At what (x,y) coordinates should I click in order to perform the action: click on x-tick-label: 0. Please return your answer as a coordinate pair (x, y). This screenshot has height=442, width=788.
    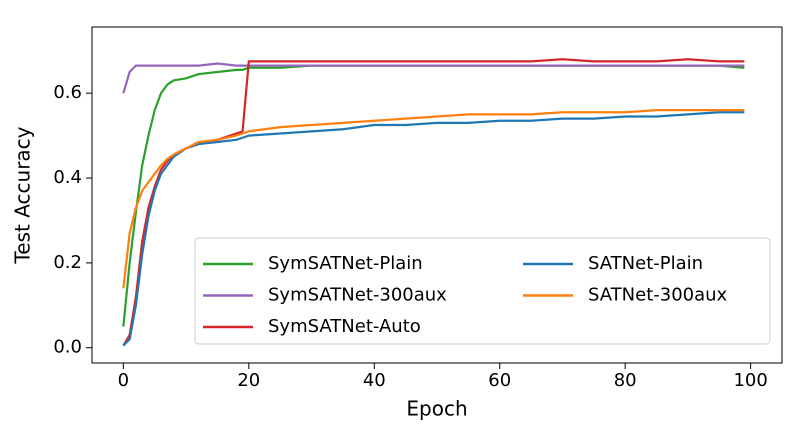
    Looking at the image, I should click on (123, 380).